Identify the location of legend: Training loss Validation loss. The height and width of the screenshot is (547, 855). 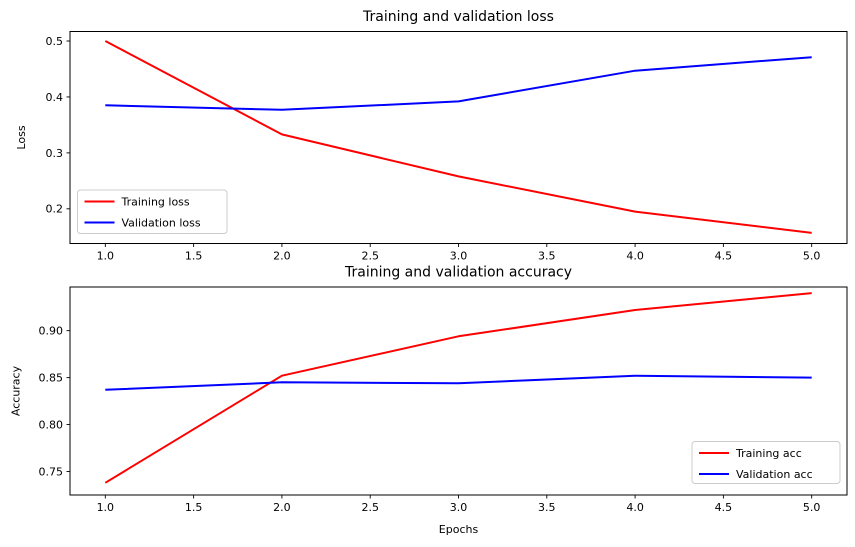
(152, 211).